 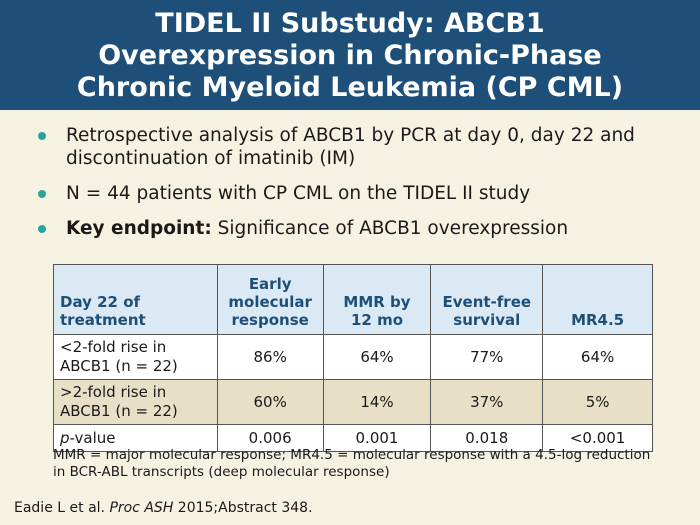 What do you see at coordinates (135, 357) in the screenshot?
I see `row-label: <2-fold rise in ABCB1 (n = 22)` at bounding box center [135, 357].